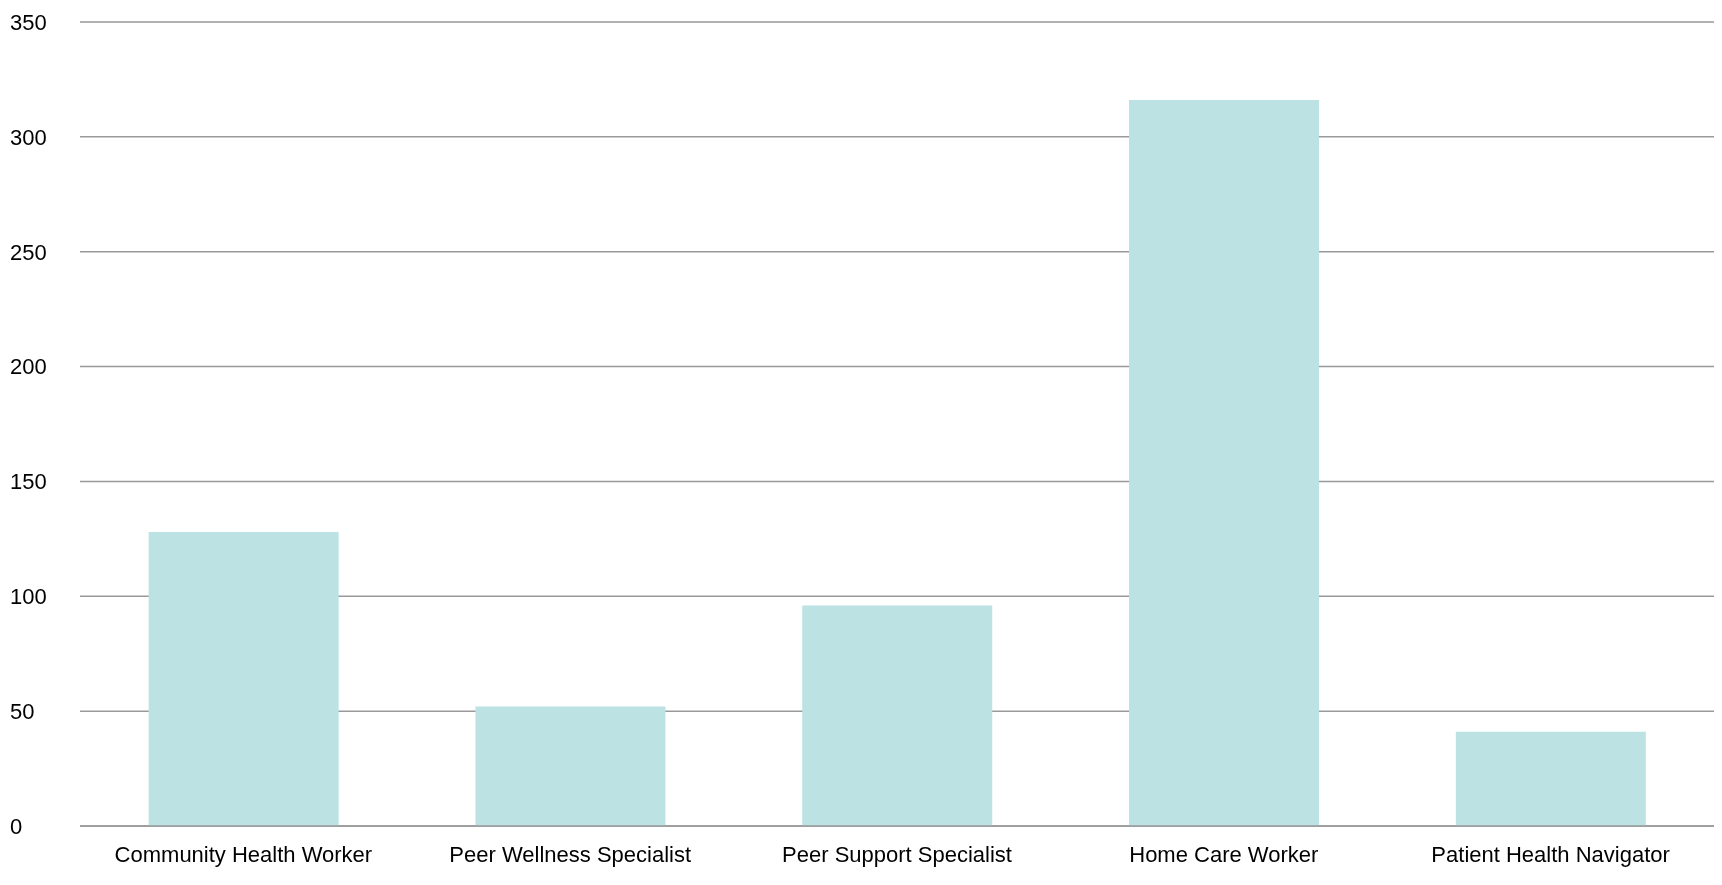  Describe the element at coordinates (28, 22) in the screenshot. I see `y-tick-label: 350` at that location.